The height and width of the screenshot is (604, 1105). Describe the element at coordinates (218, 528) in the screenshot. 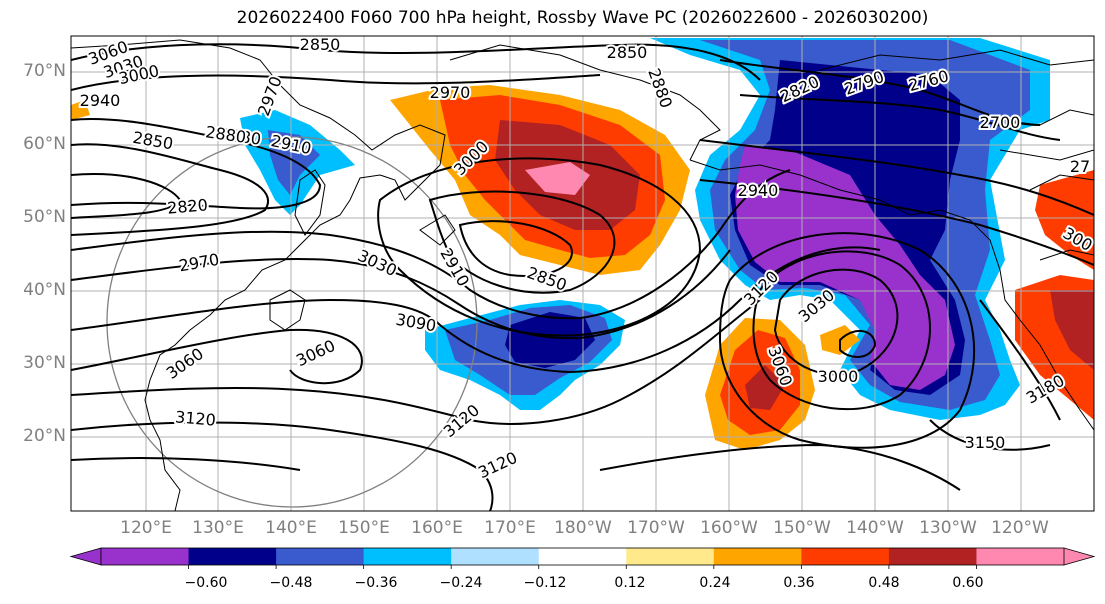

I see `lon-label-130e: 130°E` at that location.